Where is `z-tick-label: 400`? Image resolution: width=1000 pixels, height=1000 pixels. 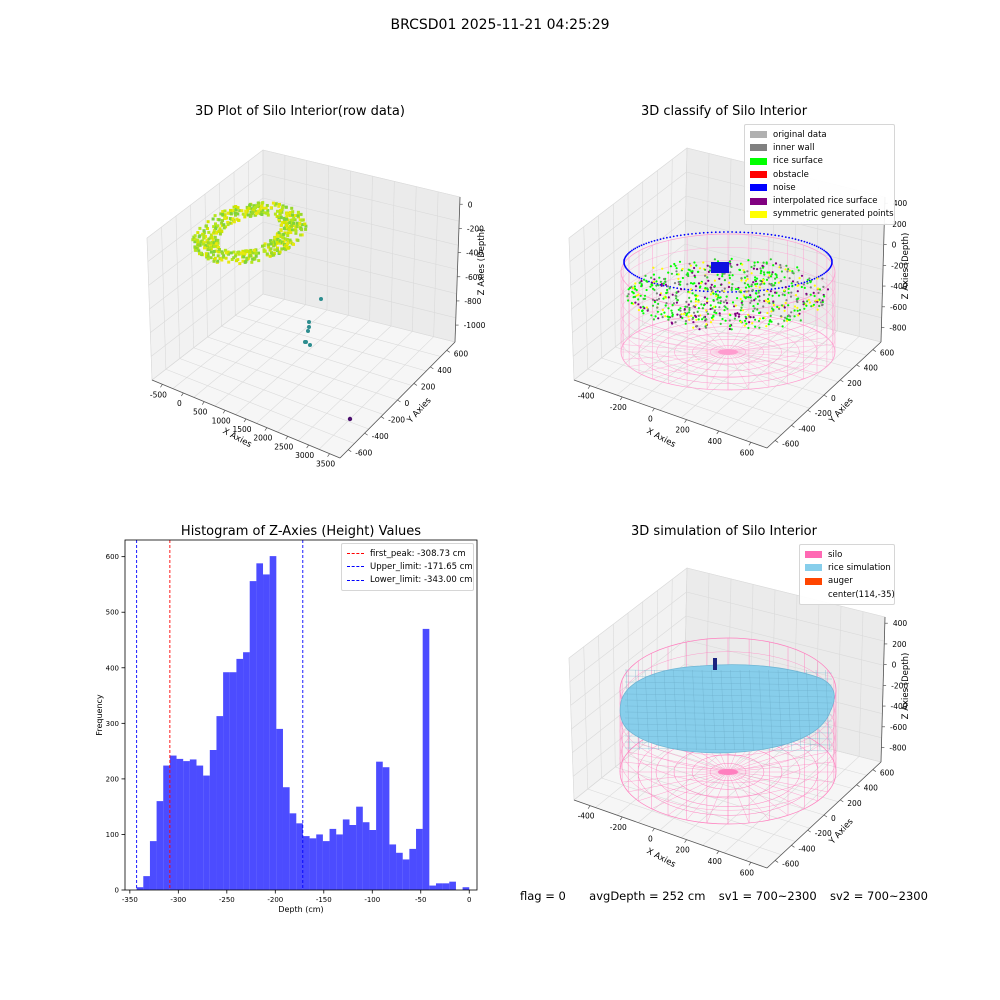 z-tick-label: 400 is located at coordinates (900, 623).